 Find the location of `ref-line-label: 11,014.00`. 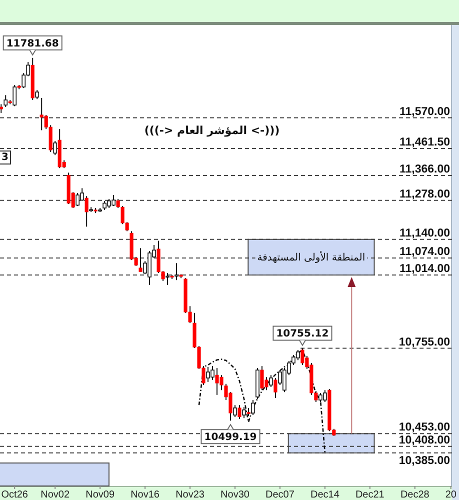

ref-line-label: 11,014.00 is located at coordinates (424, 269).